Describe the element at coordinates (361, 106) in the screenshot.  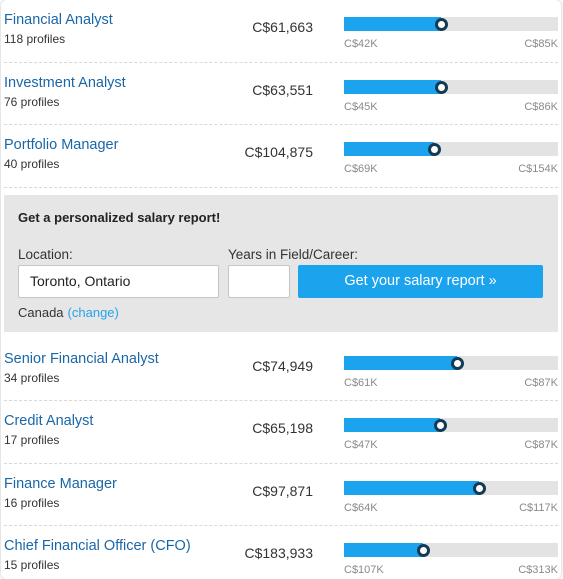
I see `range-min-label: C$45K` at that location.